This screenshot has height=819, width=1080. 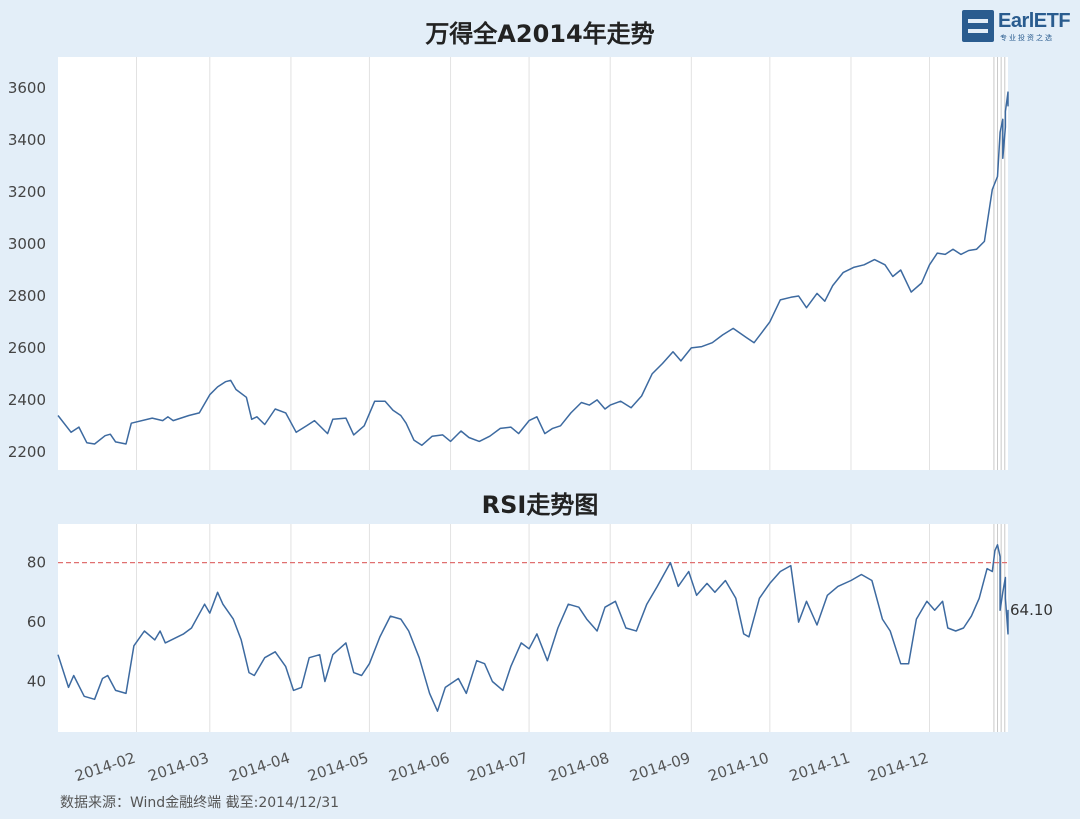 What do you see at coordinates (200, 803) in the screenshot?
I see `data-source-note: 数据来源：Wind金融终端 截至:2014/12/31` at bounding box center [200, 803].